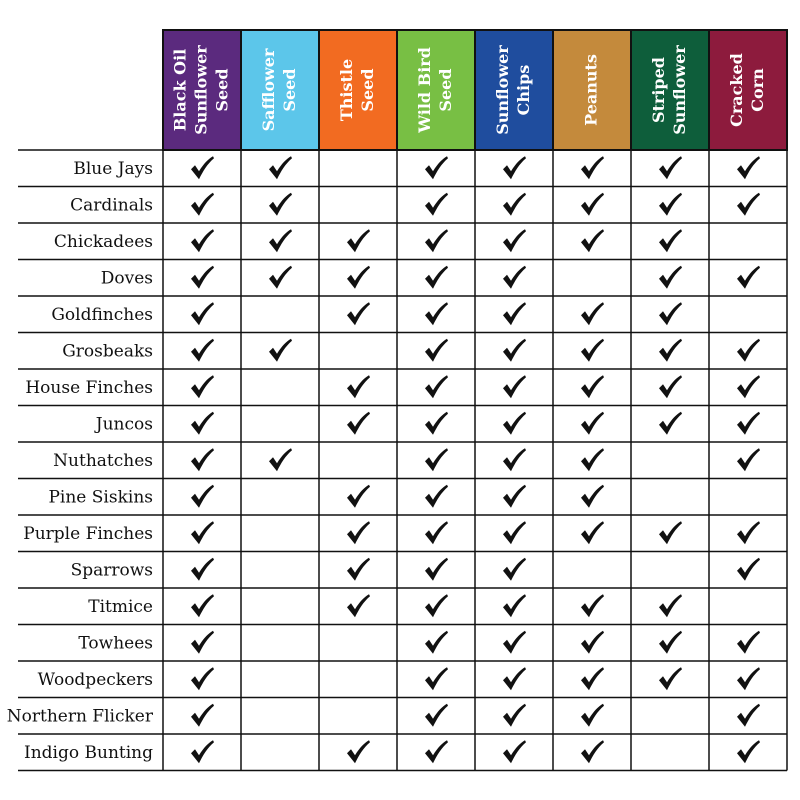  I want to click on row-label: Cardinals, so click(111, 205).